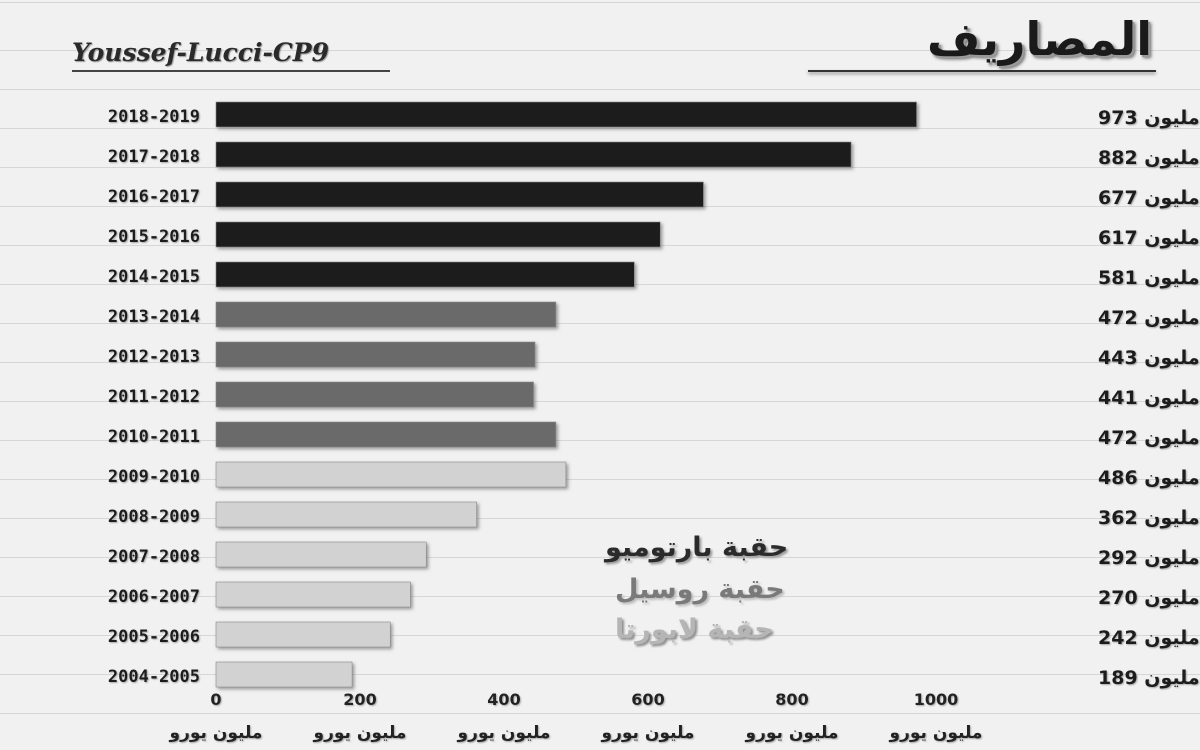  Describe the element at coordinates (154, 357) in the screenshot. I see `category-label: 2012-2013` at that location.